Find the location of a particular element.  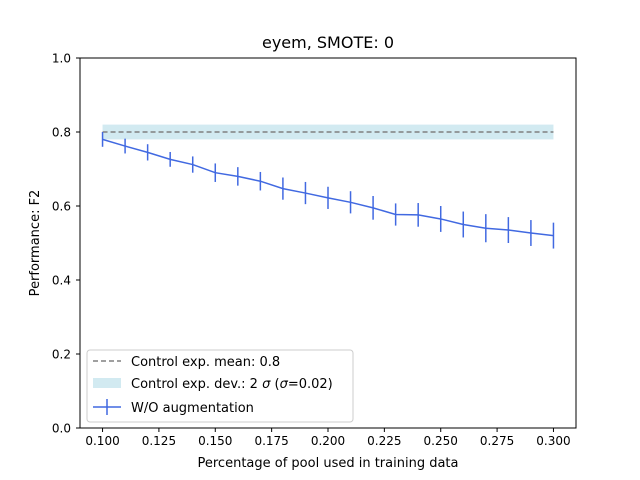

y-axis-label: Performance: F2 is located at coordinates (35, 243).